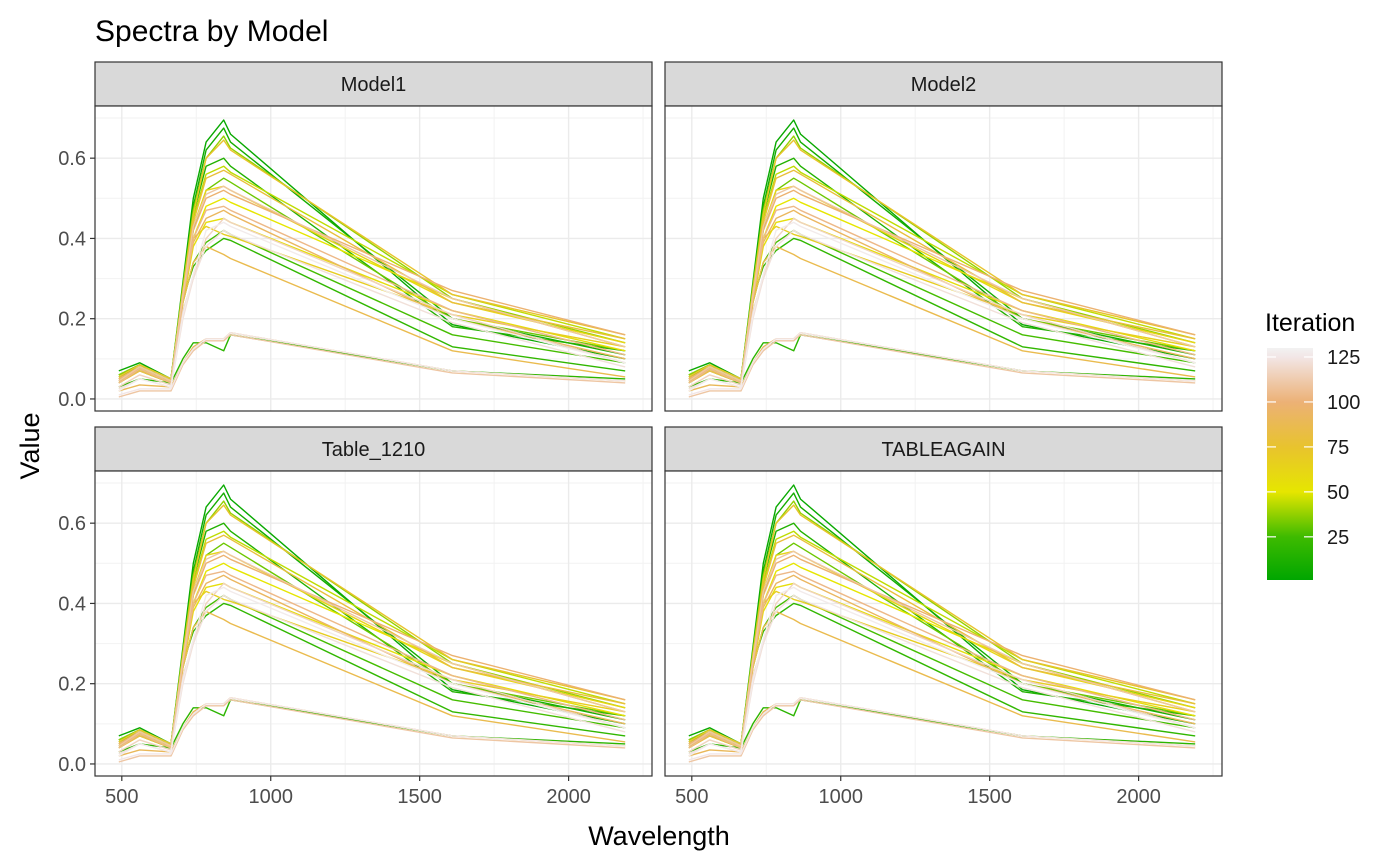 This screenshot has width=1400, height=865. What do you see at coordinates (1343, 358) in the screenshot?
I see `legend-tick-label: 125` at bounding box center [1343, 358].